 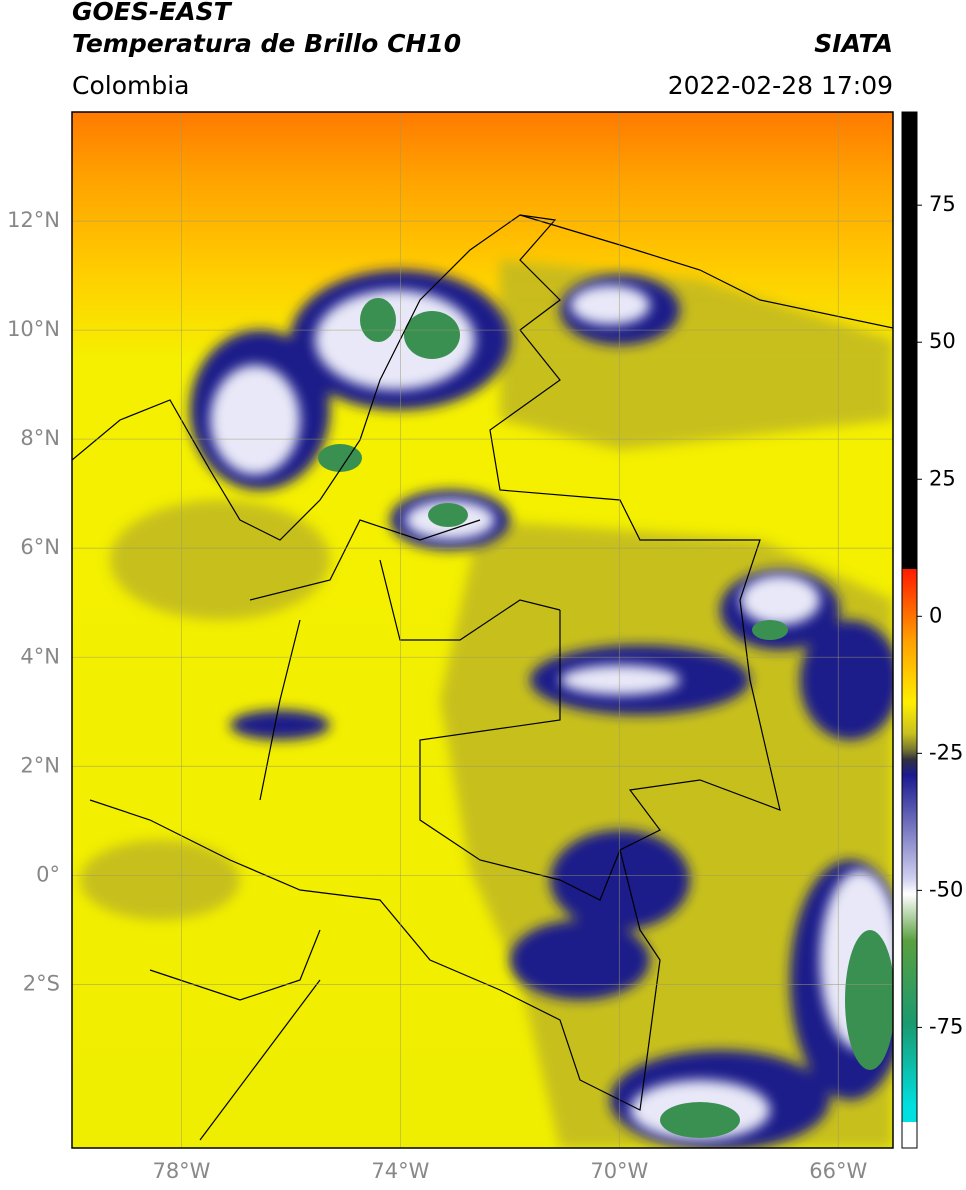 I want to click on datetime: 2022-02-28 17:09, so click(x=780, y=85).